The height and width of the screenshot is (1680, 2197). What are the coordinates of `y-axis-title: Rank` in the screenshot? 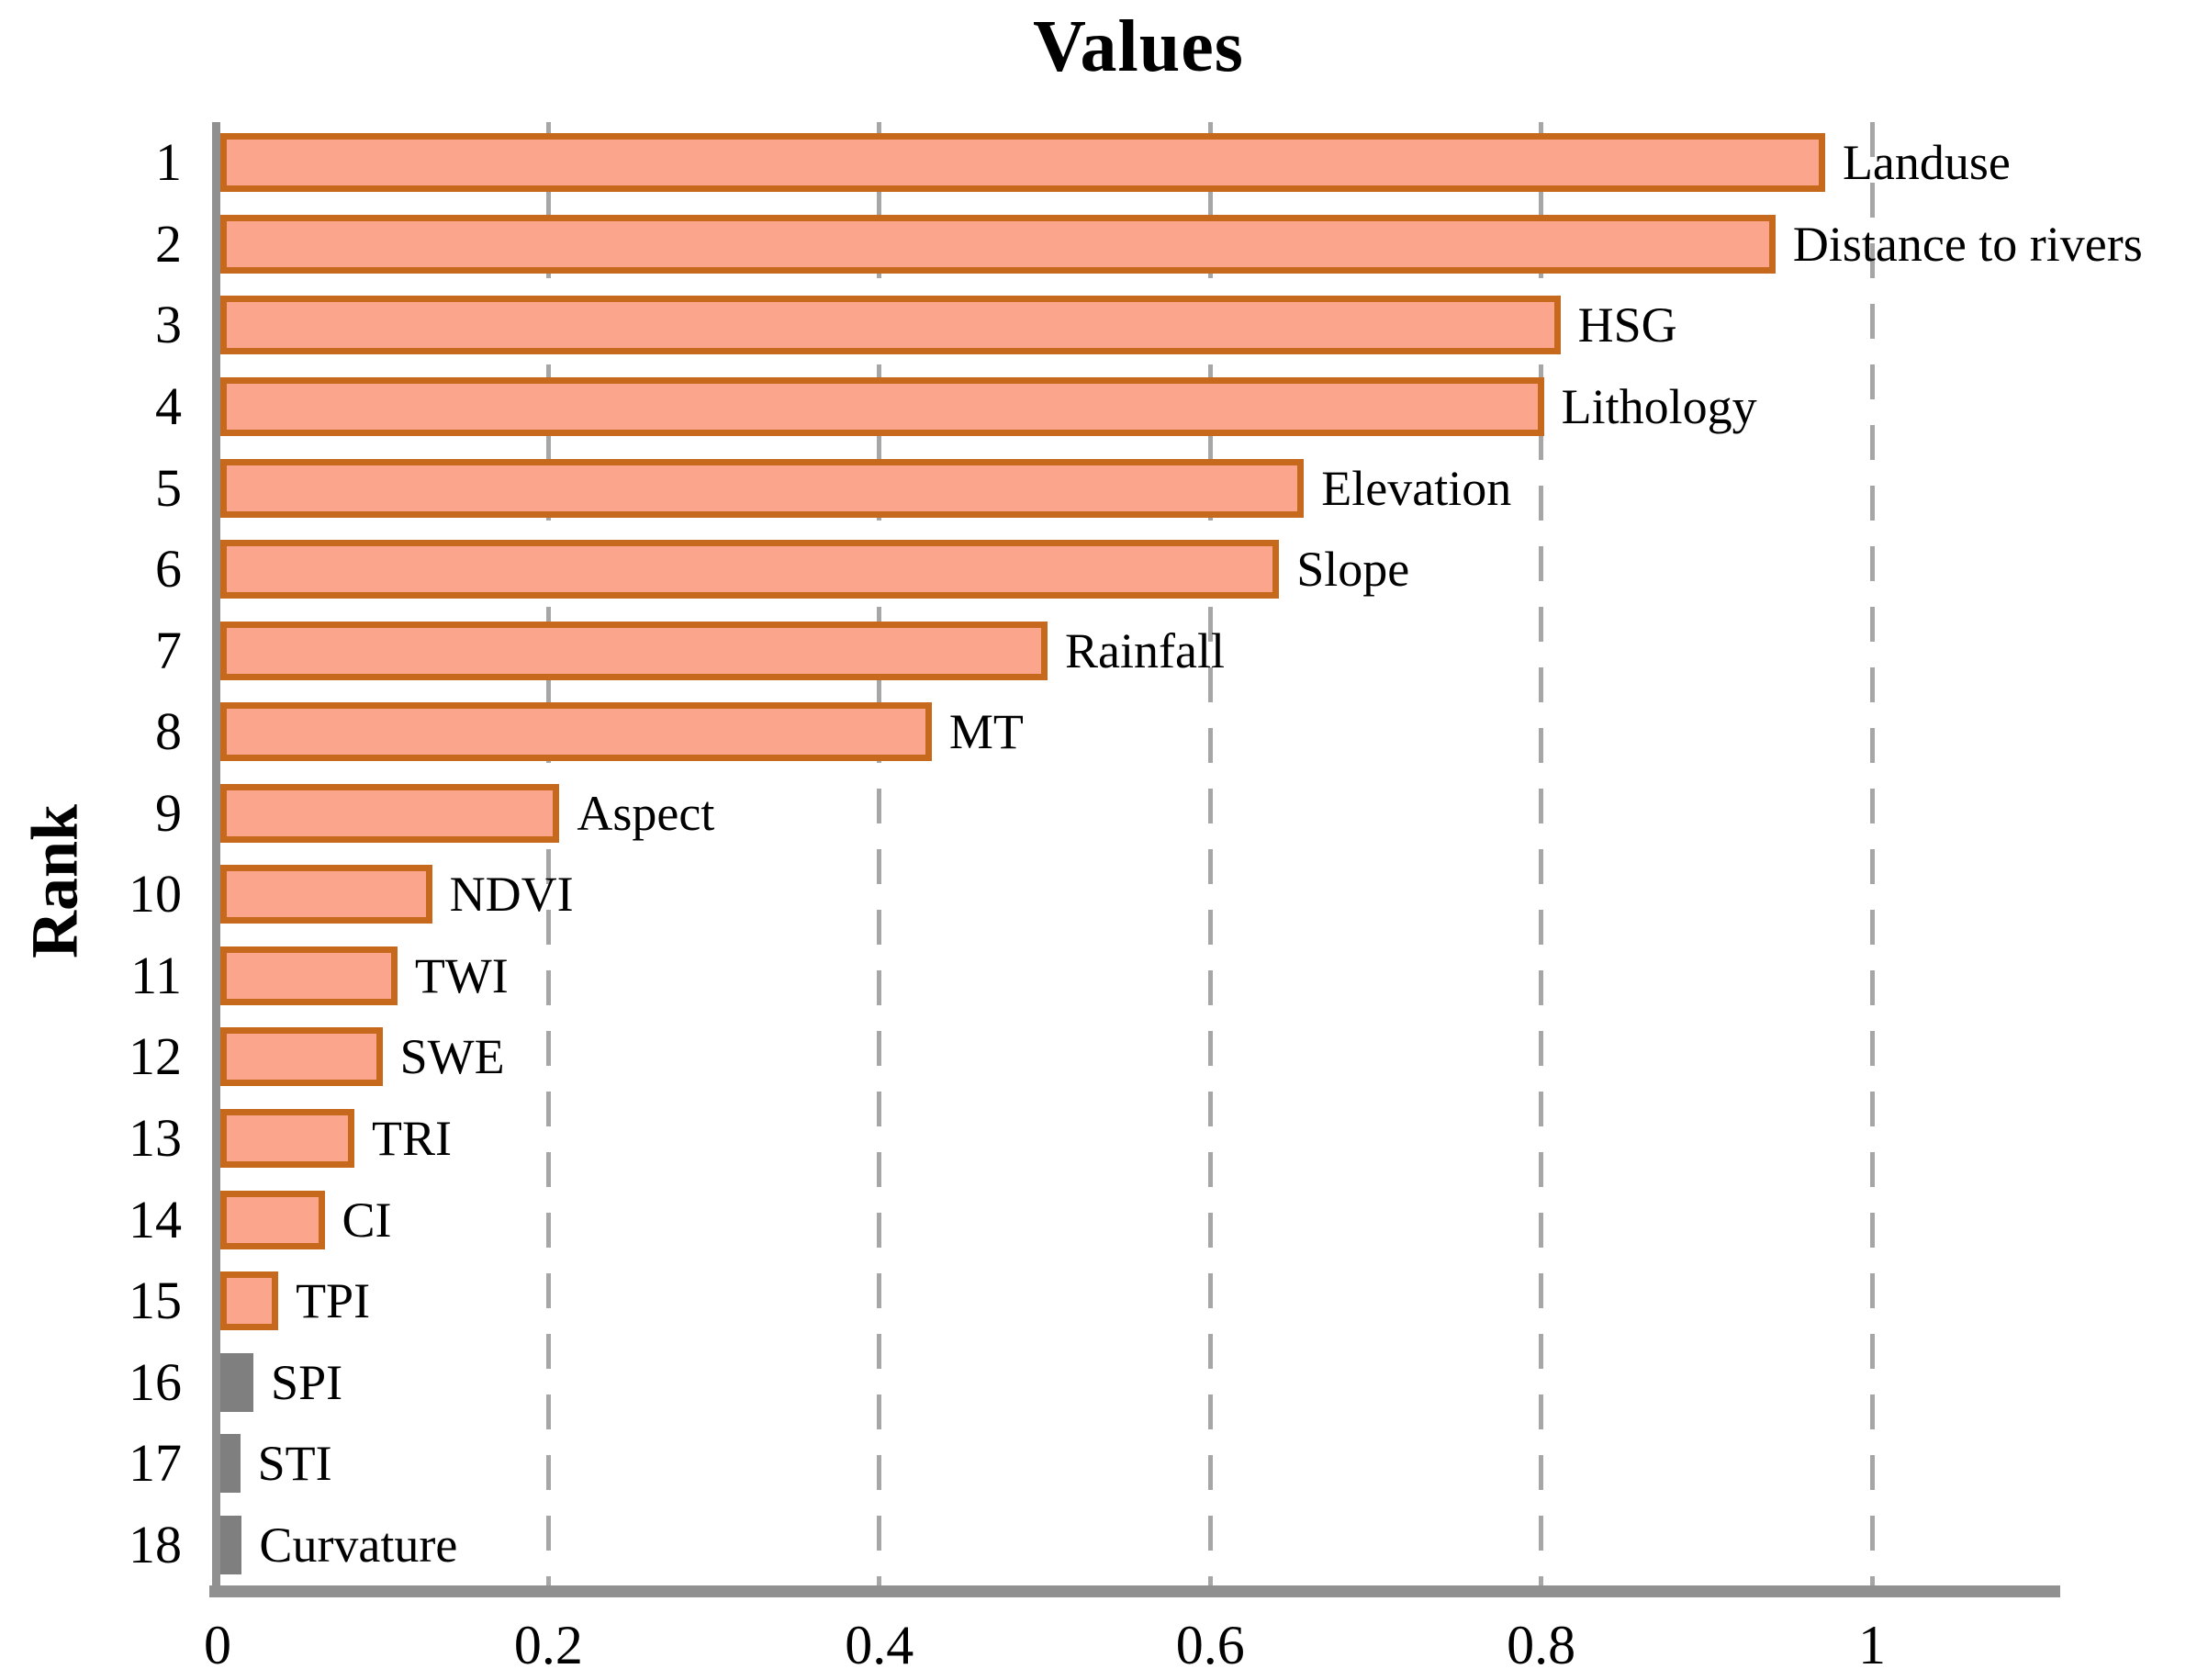 It's located at (54, 881).